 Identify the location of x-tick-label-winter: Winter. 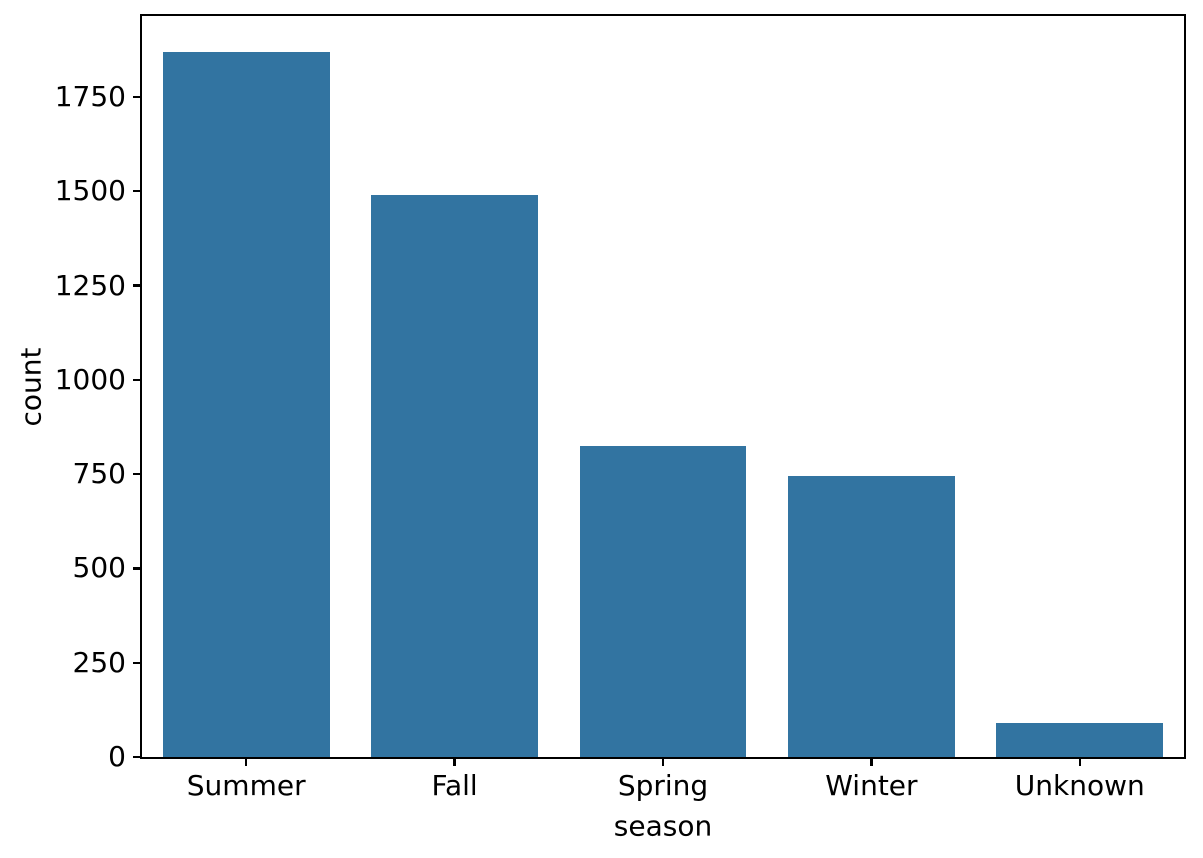
(871, 785).